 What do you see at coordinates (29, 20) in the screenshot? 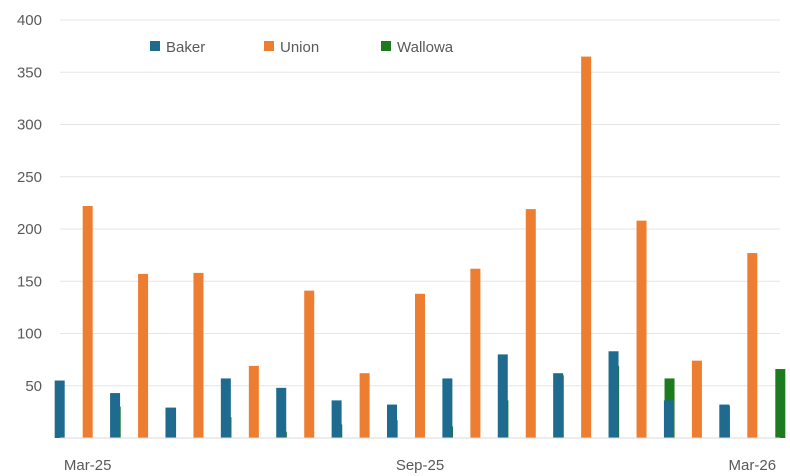
I see `y-tick-label: 400` at bounding box center [29, 20].